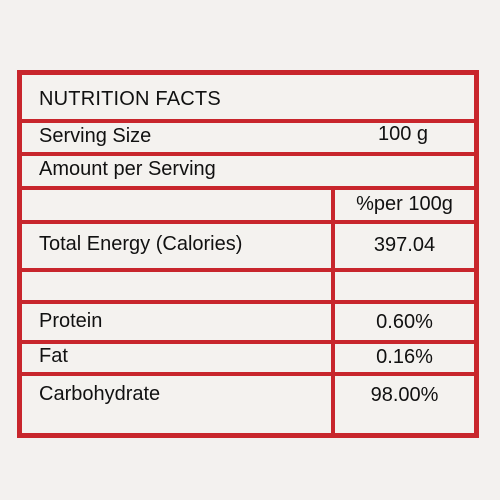 This screenshot has width=500, height=500. What do you see at coordinates (141, 244) in the screenshot?
I see `energy-label: Total Energy (Calories)` at bounding box center [141, 244].